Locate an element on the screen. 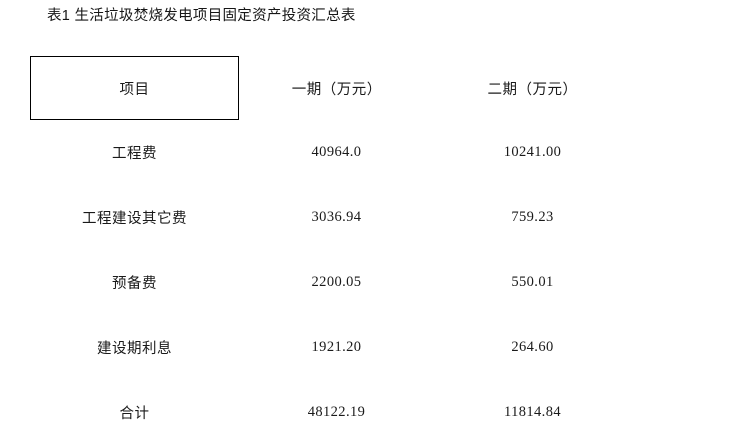  table-header: 项目 一期（万元） 二期（万元） is located at coordinates (331, 88).